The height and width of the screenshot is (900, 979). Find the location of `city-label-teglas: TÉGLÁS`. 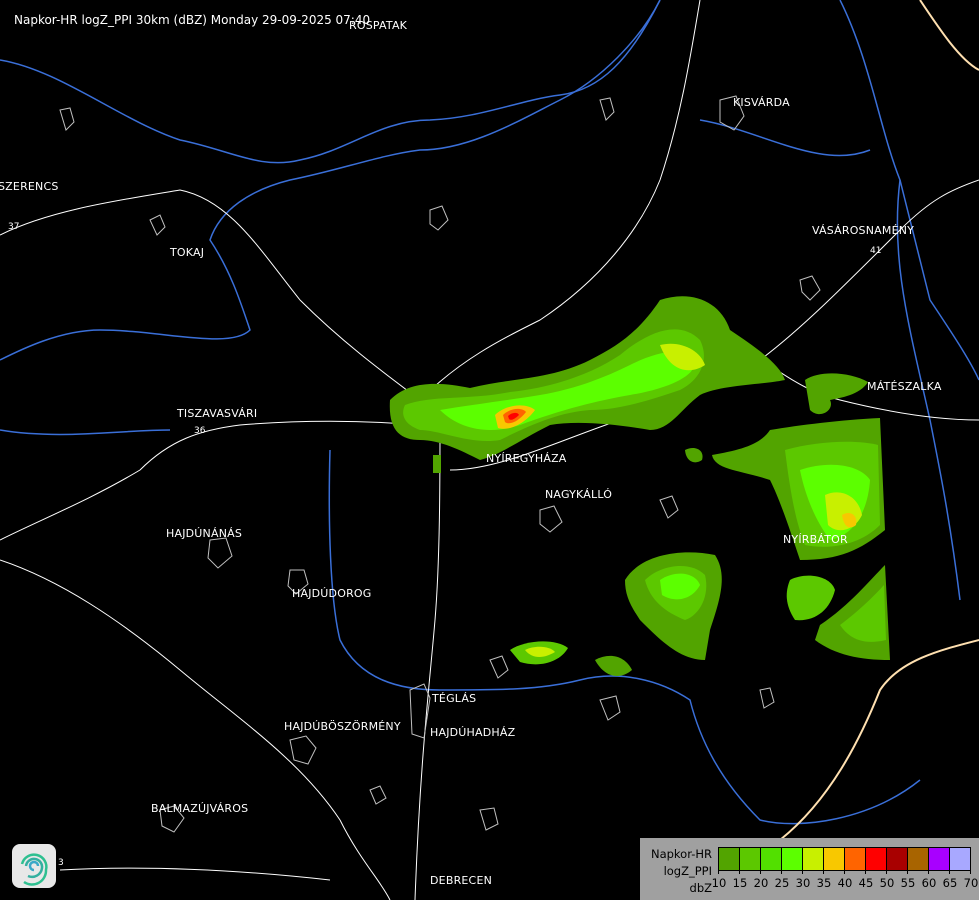

city-label-teglas: TÉGLÁS is located at coordinates (454, 698).